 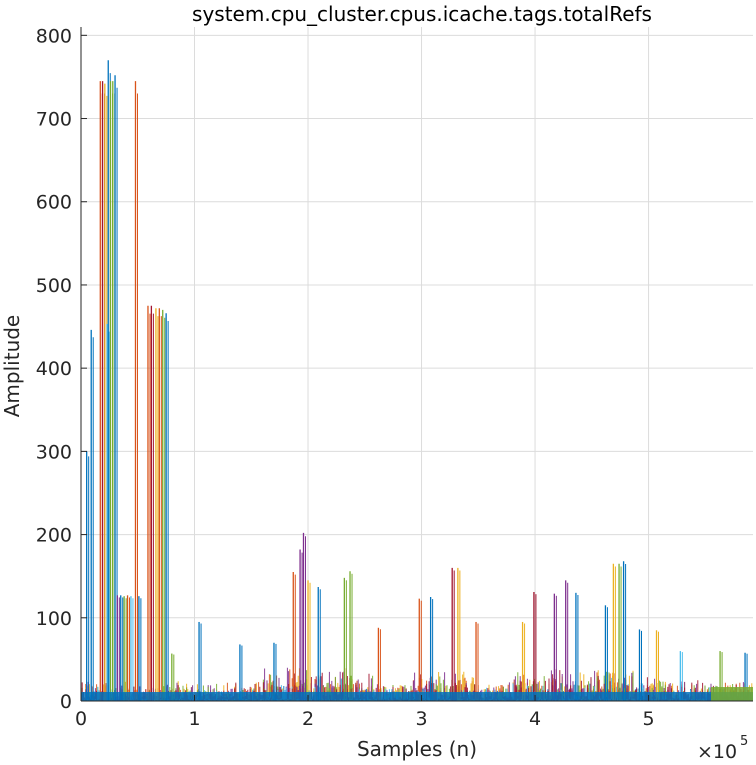 What do you see at coordinates (649, 719) in the screenshot?
I see `x-tick-label: 5` at bounding box center [649, 719].